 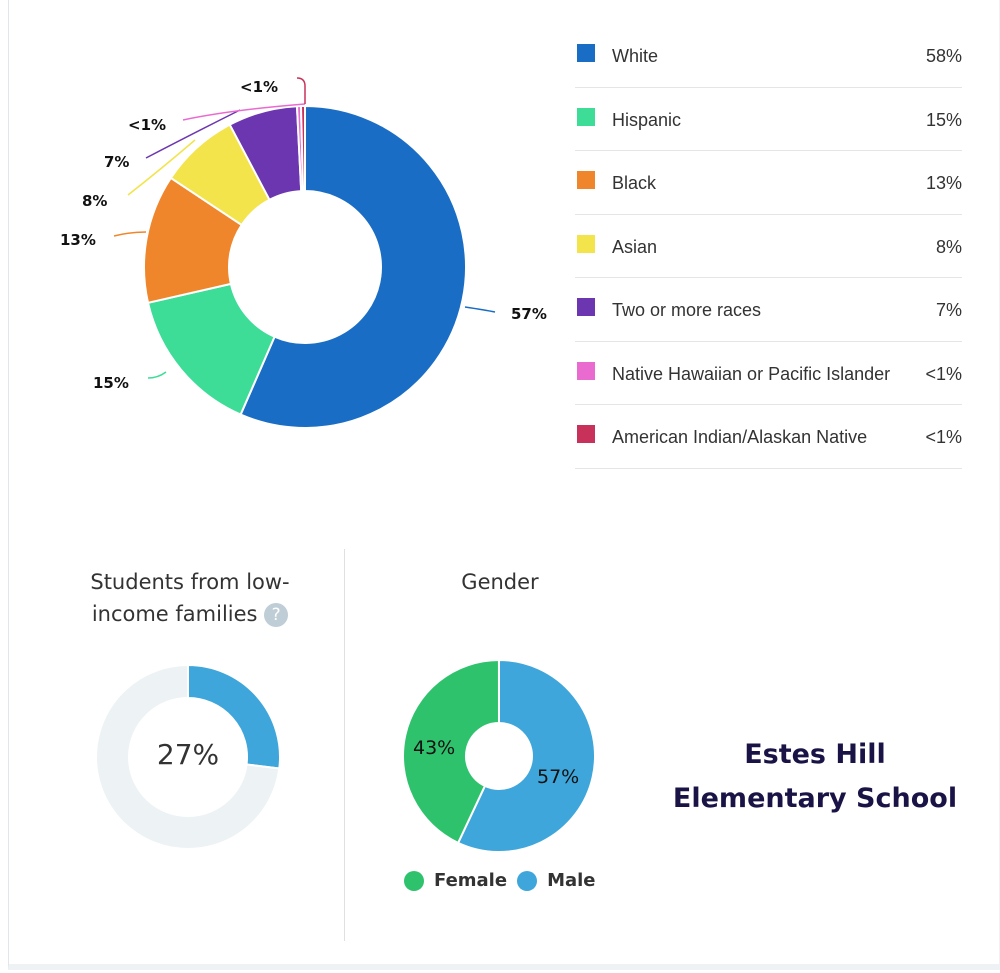 I want to click on gender-legend: Female Male, so click(x=500, y=880).